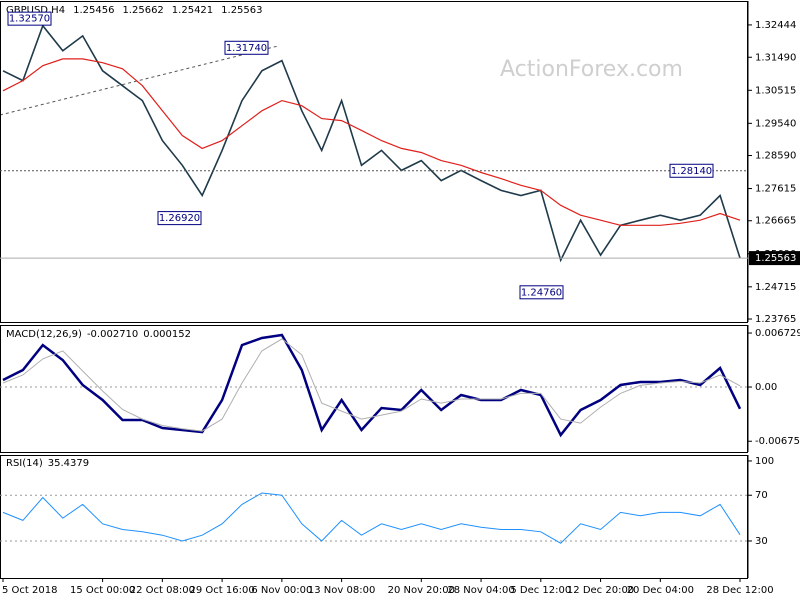  What do you see at coordinates (93, 10) in the screenshot?
I see `header-value: 1.25456` at bounding box center [93, 10].